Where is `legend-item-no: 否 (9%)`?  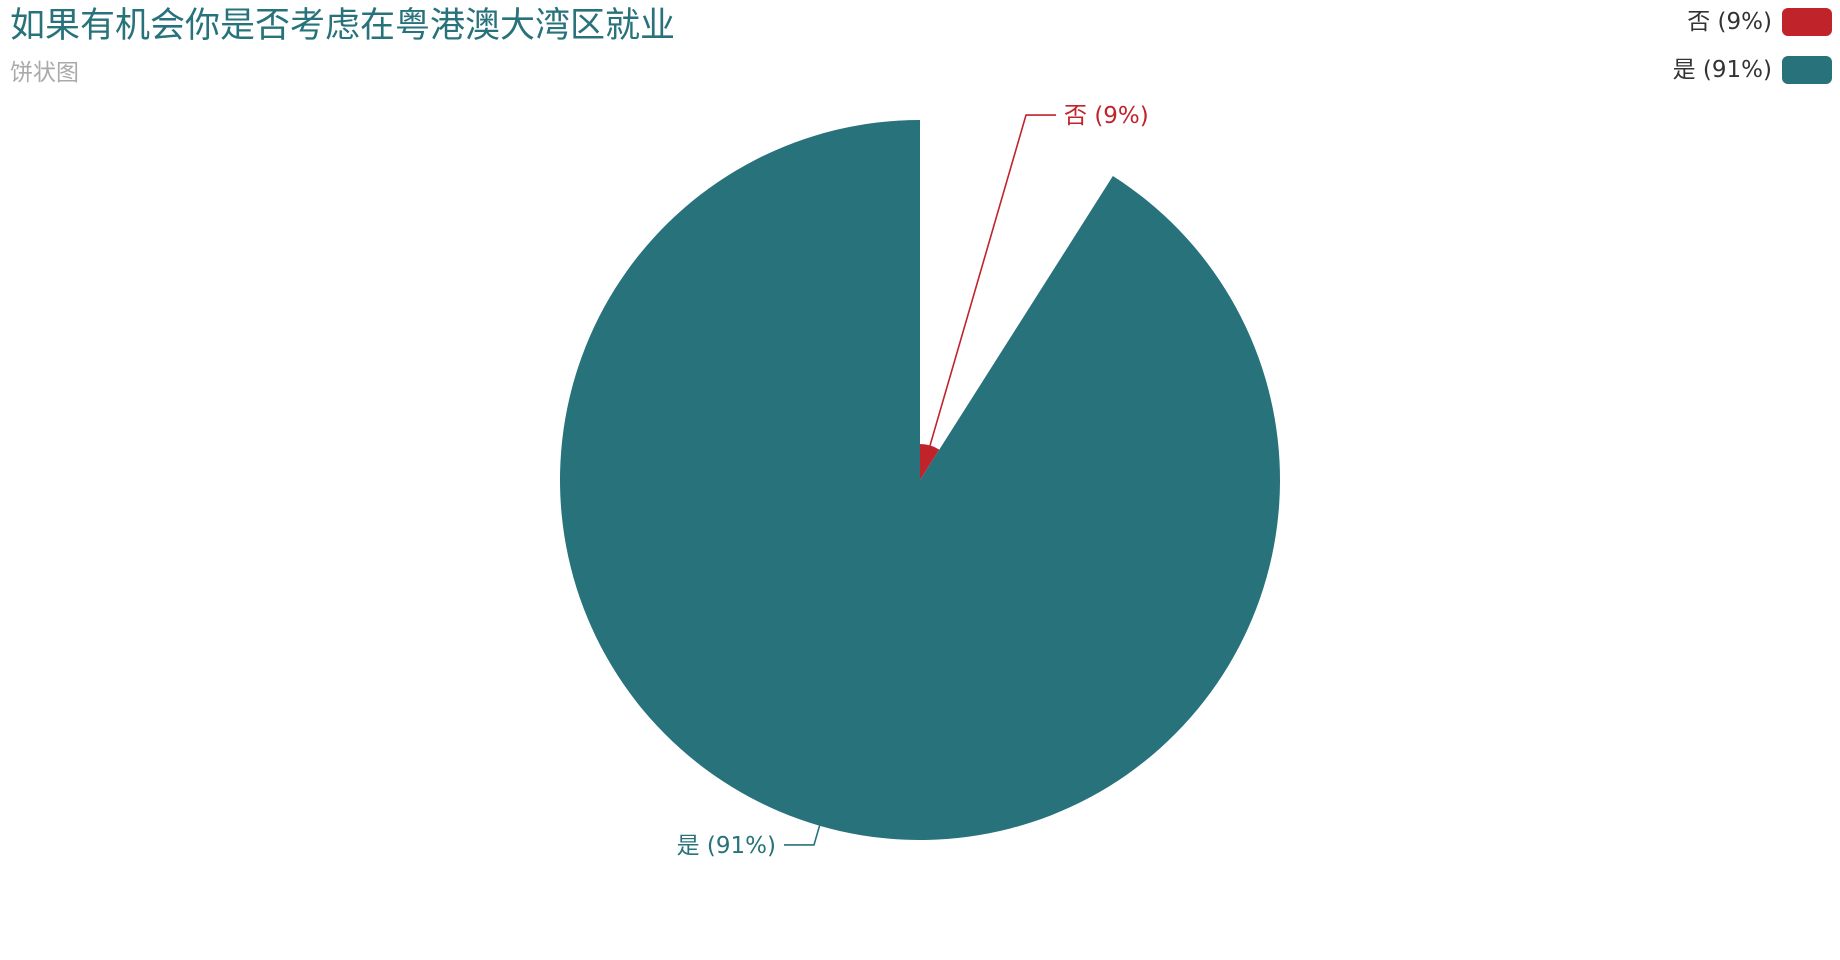
legend-item-no: 否 (9%) is located at coordinates (1759, 22).